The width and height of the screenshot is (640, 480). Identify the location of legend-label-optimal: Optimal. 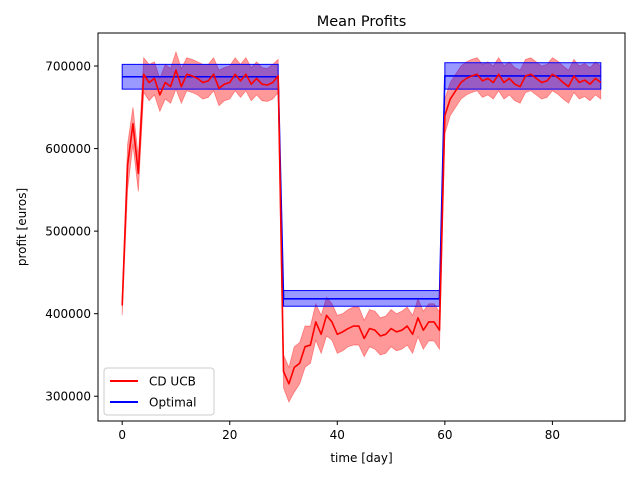
(172, 403).